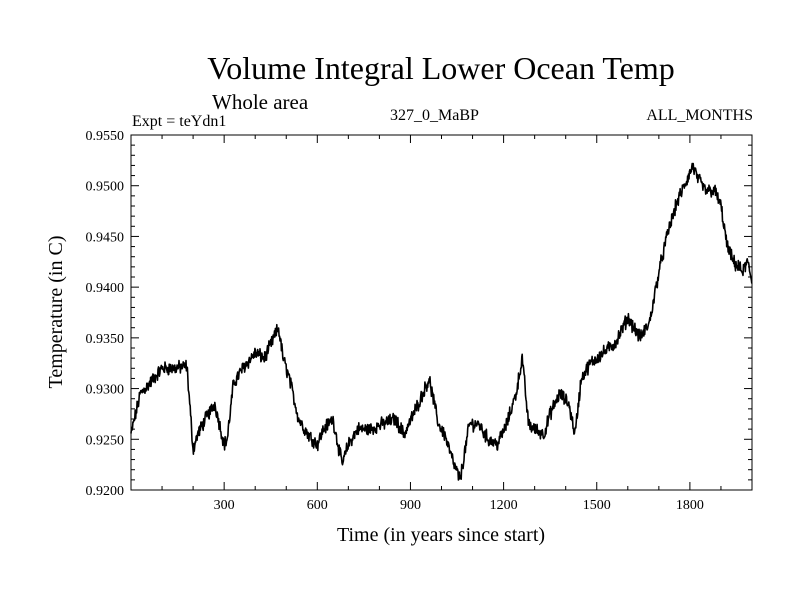 This screenshot has width=800, height=600. Describe the element at coordinates (441, 535) in the screenshot. I see `x-axis-title: Time (in years since start)` at that location.